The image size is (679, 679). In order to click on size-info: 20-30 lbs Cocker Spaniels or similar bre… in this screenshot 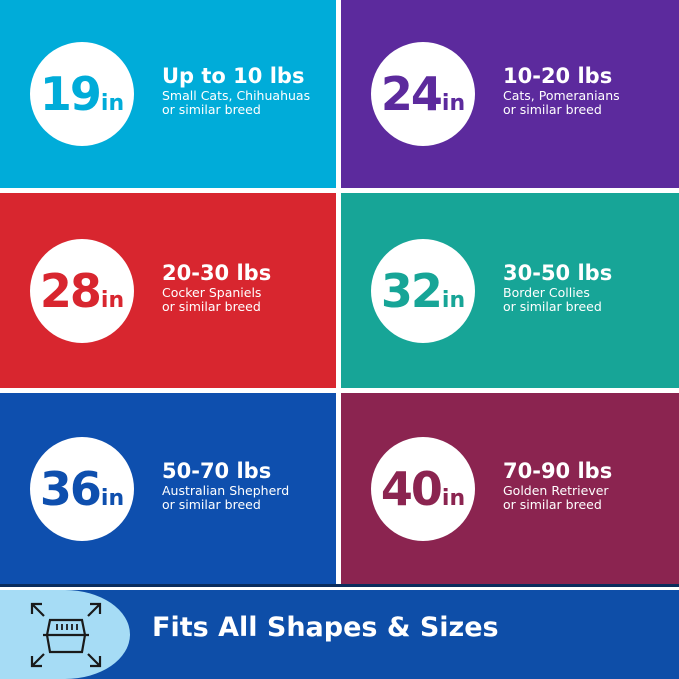, I will do `click(216, 287)`.